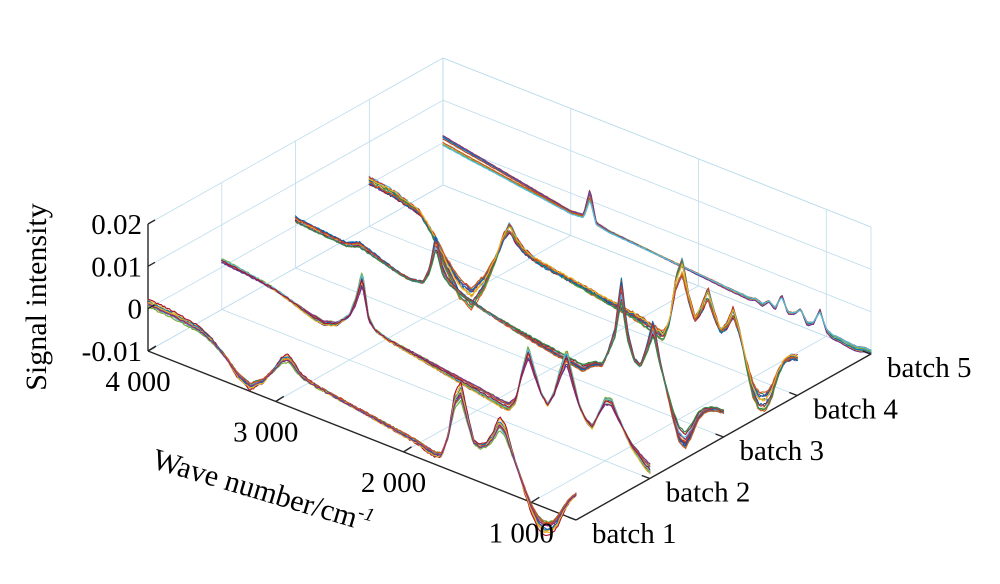 Image resolution: width=1000 pixels, height=584 pixels. Describe the element at coordinates (634, 534) in the screenshot. I see `batch-tick-label-0: batch 1` at that location.